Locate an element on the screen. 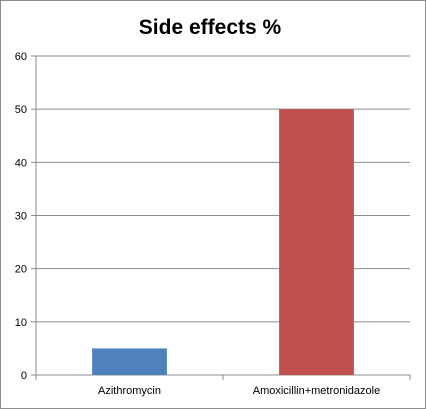 This screenshot has width=426, height=409. y-tick-label: 20 is located at coordinates (21, 270).